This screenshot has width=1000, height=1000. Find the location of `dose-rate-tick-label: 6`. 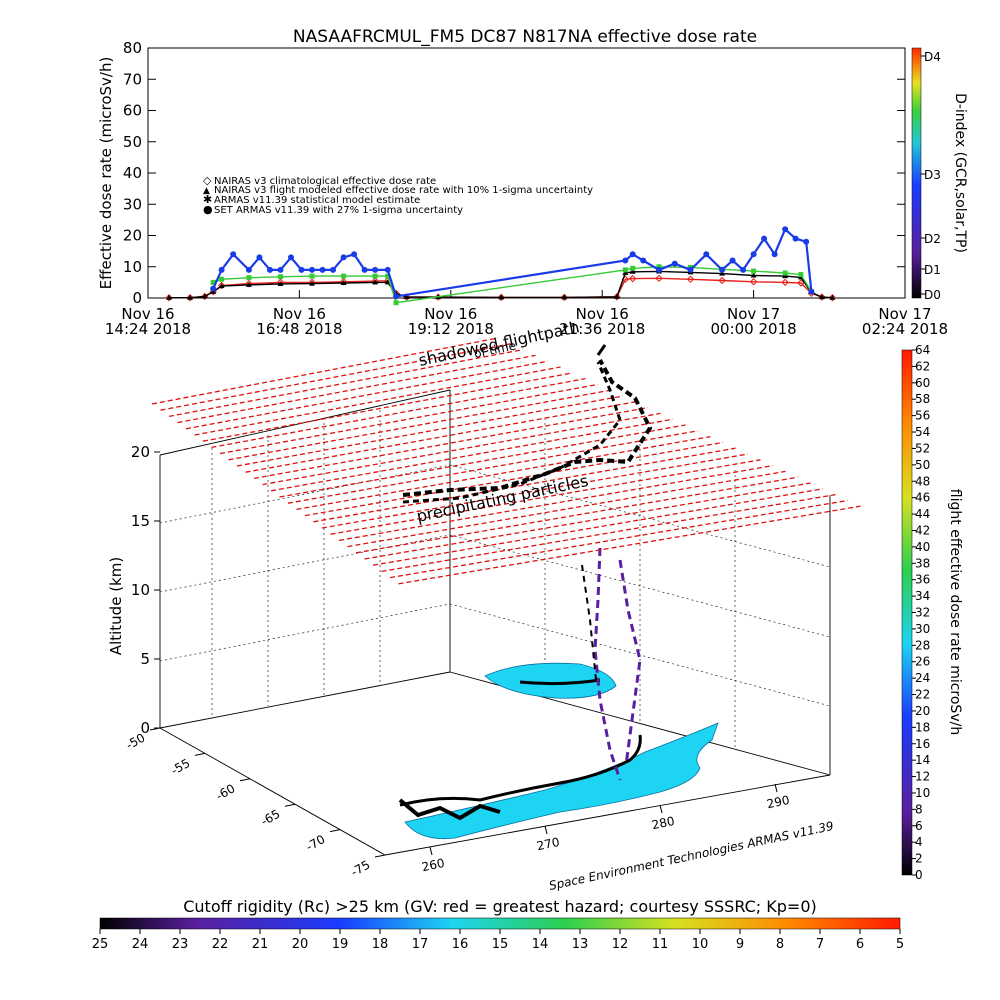

dose-rate-tick-label: 6 is located at coordinates (919, 826).